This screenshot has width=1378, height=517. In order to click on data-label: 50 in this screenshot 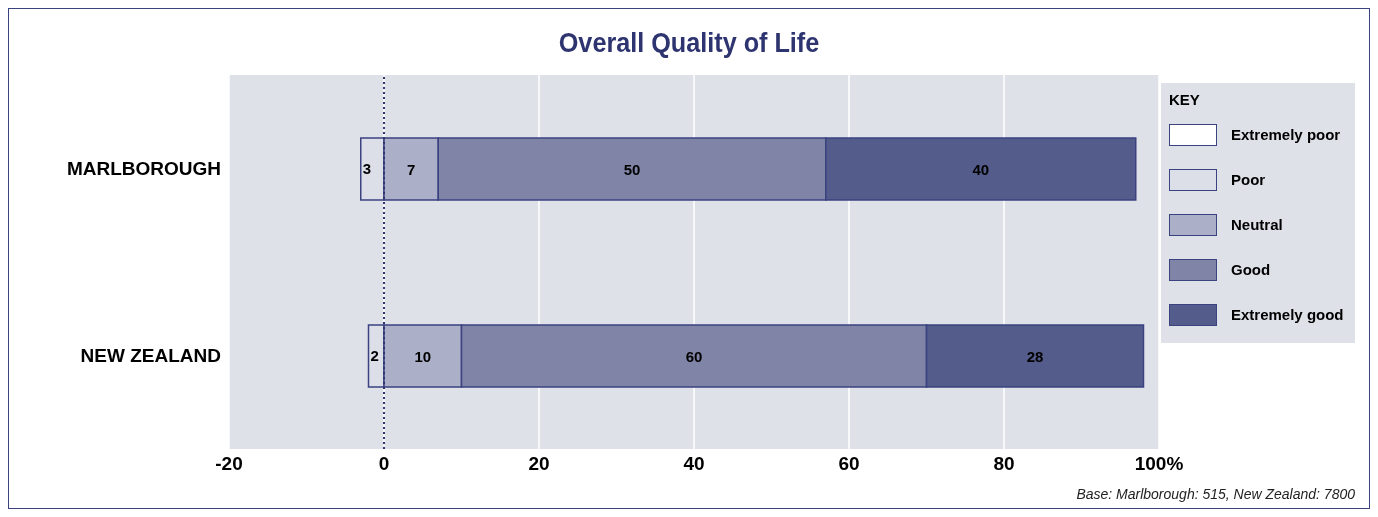, I will do `click(632, 169)`.